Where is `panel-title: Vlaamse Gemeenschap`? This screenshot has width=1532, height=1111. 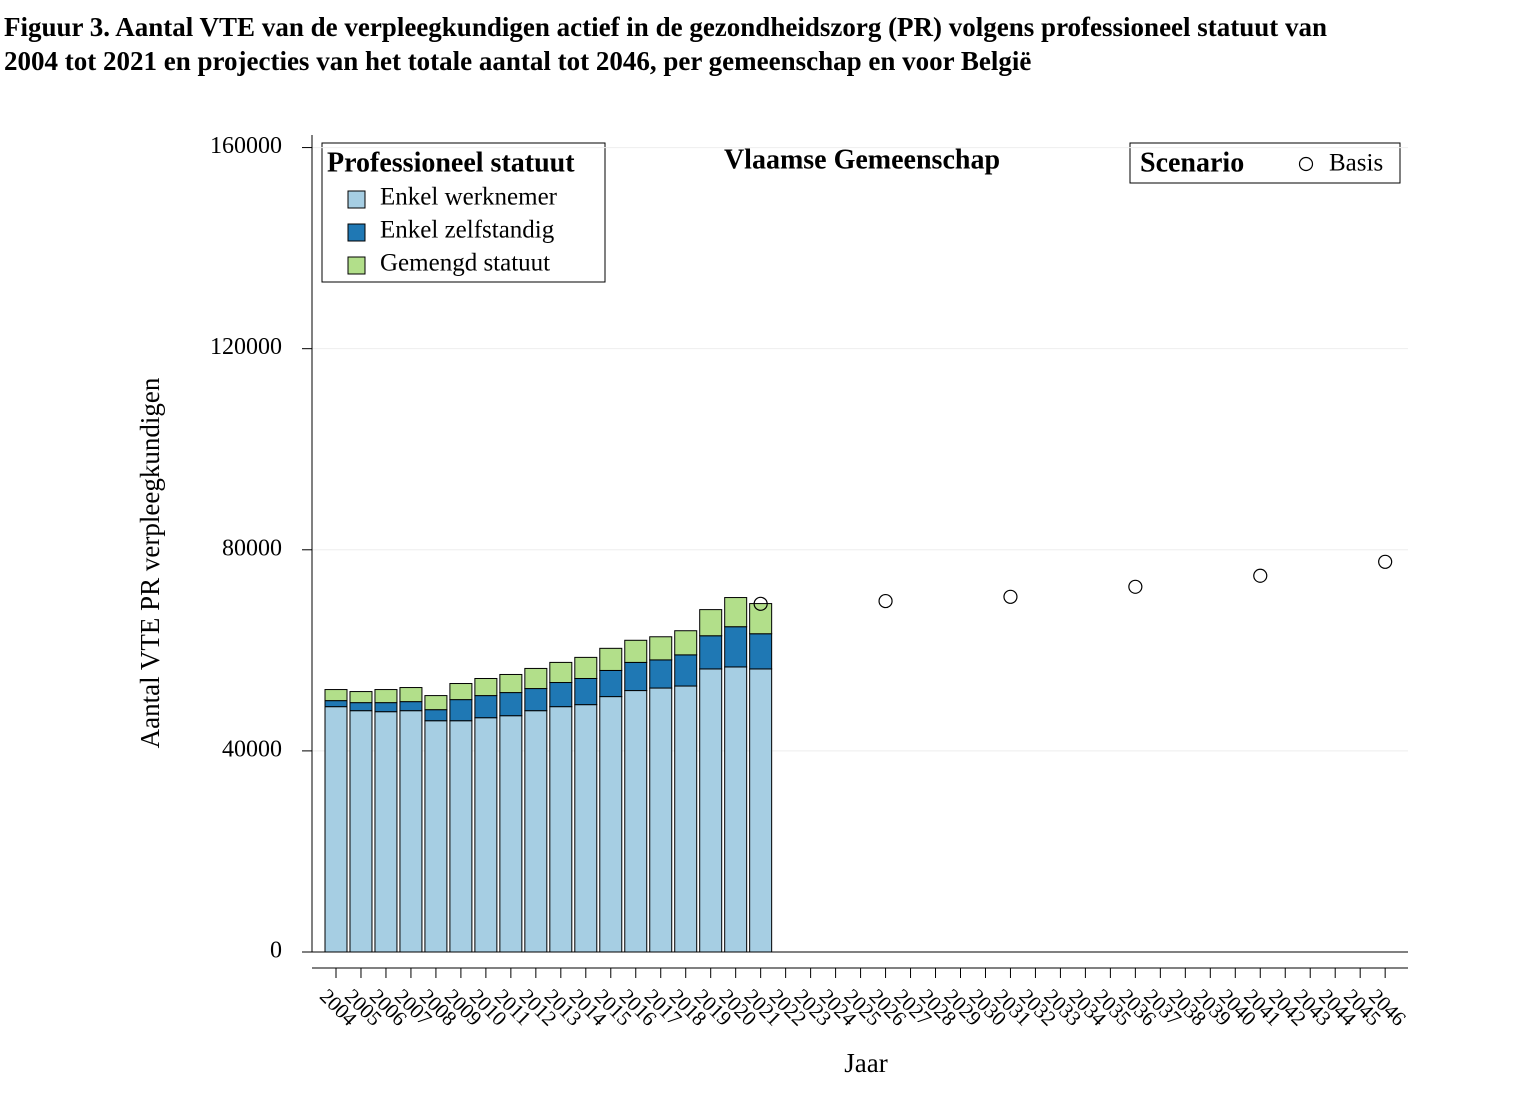 panel-title: Vlaamse Gemeenschap is located at coordinates (862, 159).